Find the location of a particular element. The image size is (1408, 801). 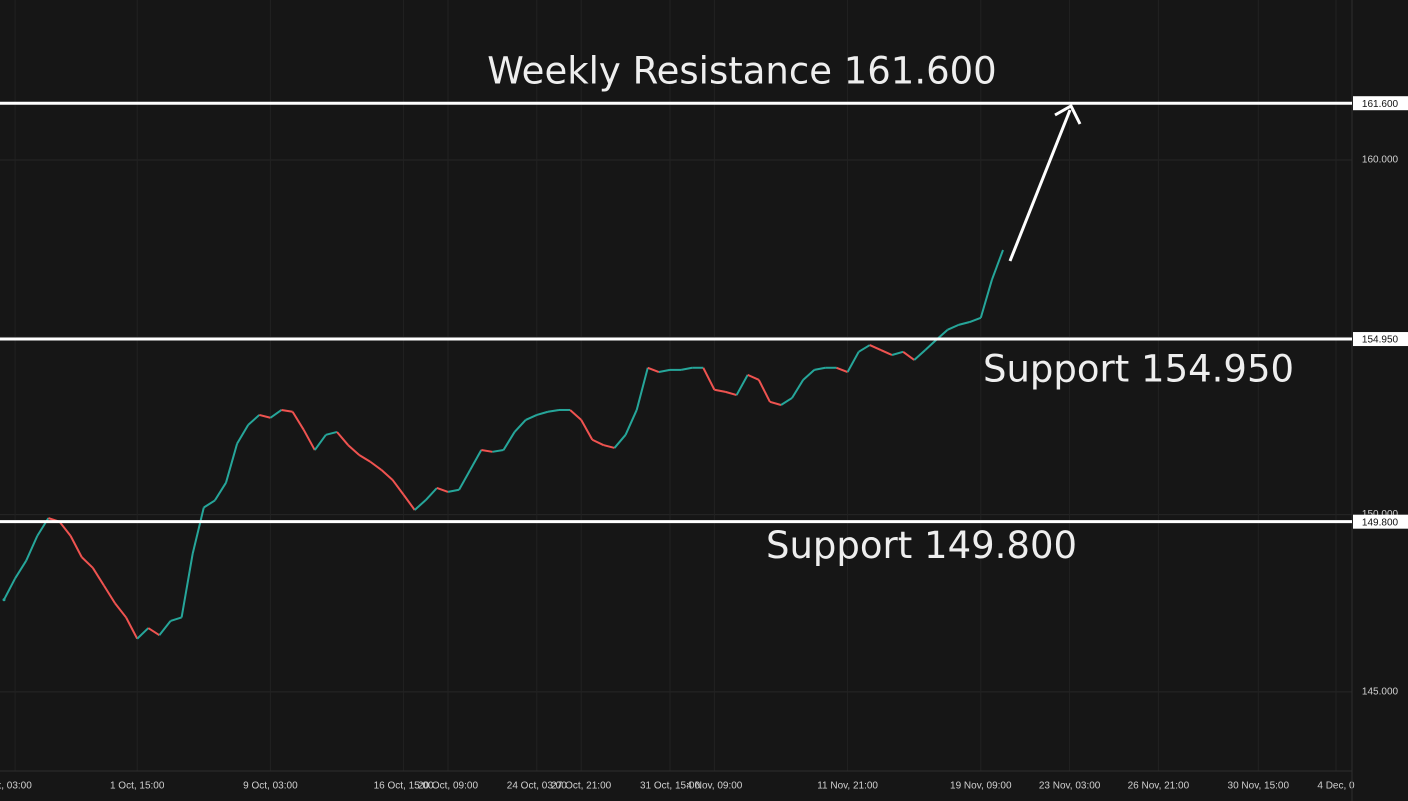

price-tag-label: 149.800 is located at coordinates (1380, 522).